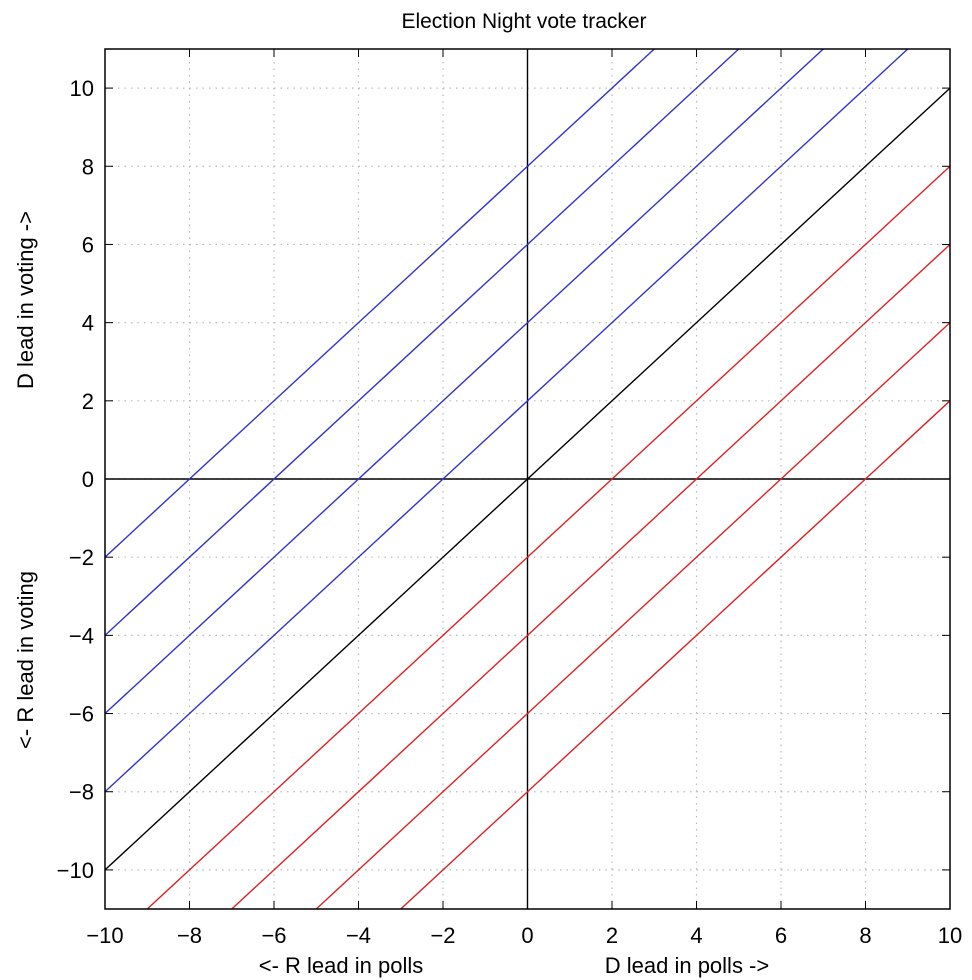 The width and height of the screenshot is (972, 980). I want to click on y-tick-label: −10, so click(75, 870).